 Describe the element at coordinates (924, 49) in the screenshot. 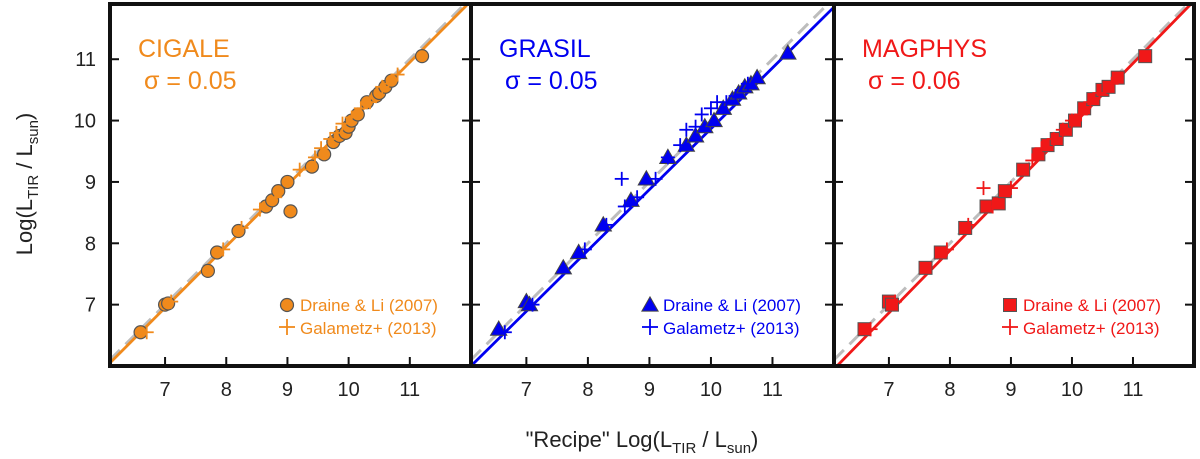

I see `panel-title: MAGPHYS` at that location.